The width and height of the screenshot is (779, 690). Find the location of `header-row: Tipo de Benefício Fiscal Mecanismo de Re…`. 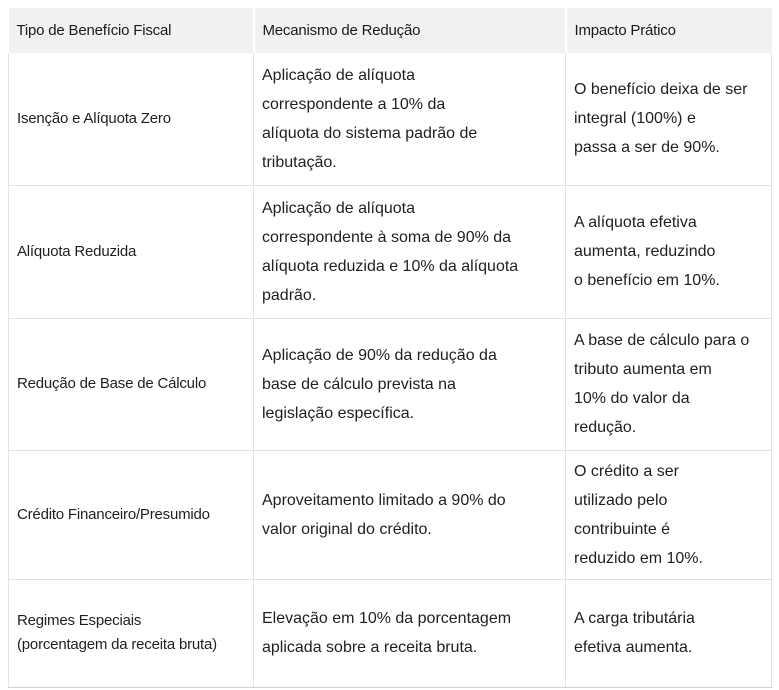

header-row: Tipo de Benefício Fiscal Mecanismo de Re… is located at coordinates (390, 30).